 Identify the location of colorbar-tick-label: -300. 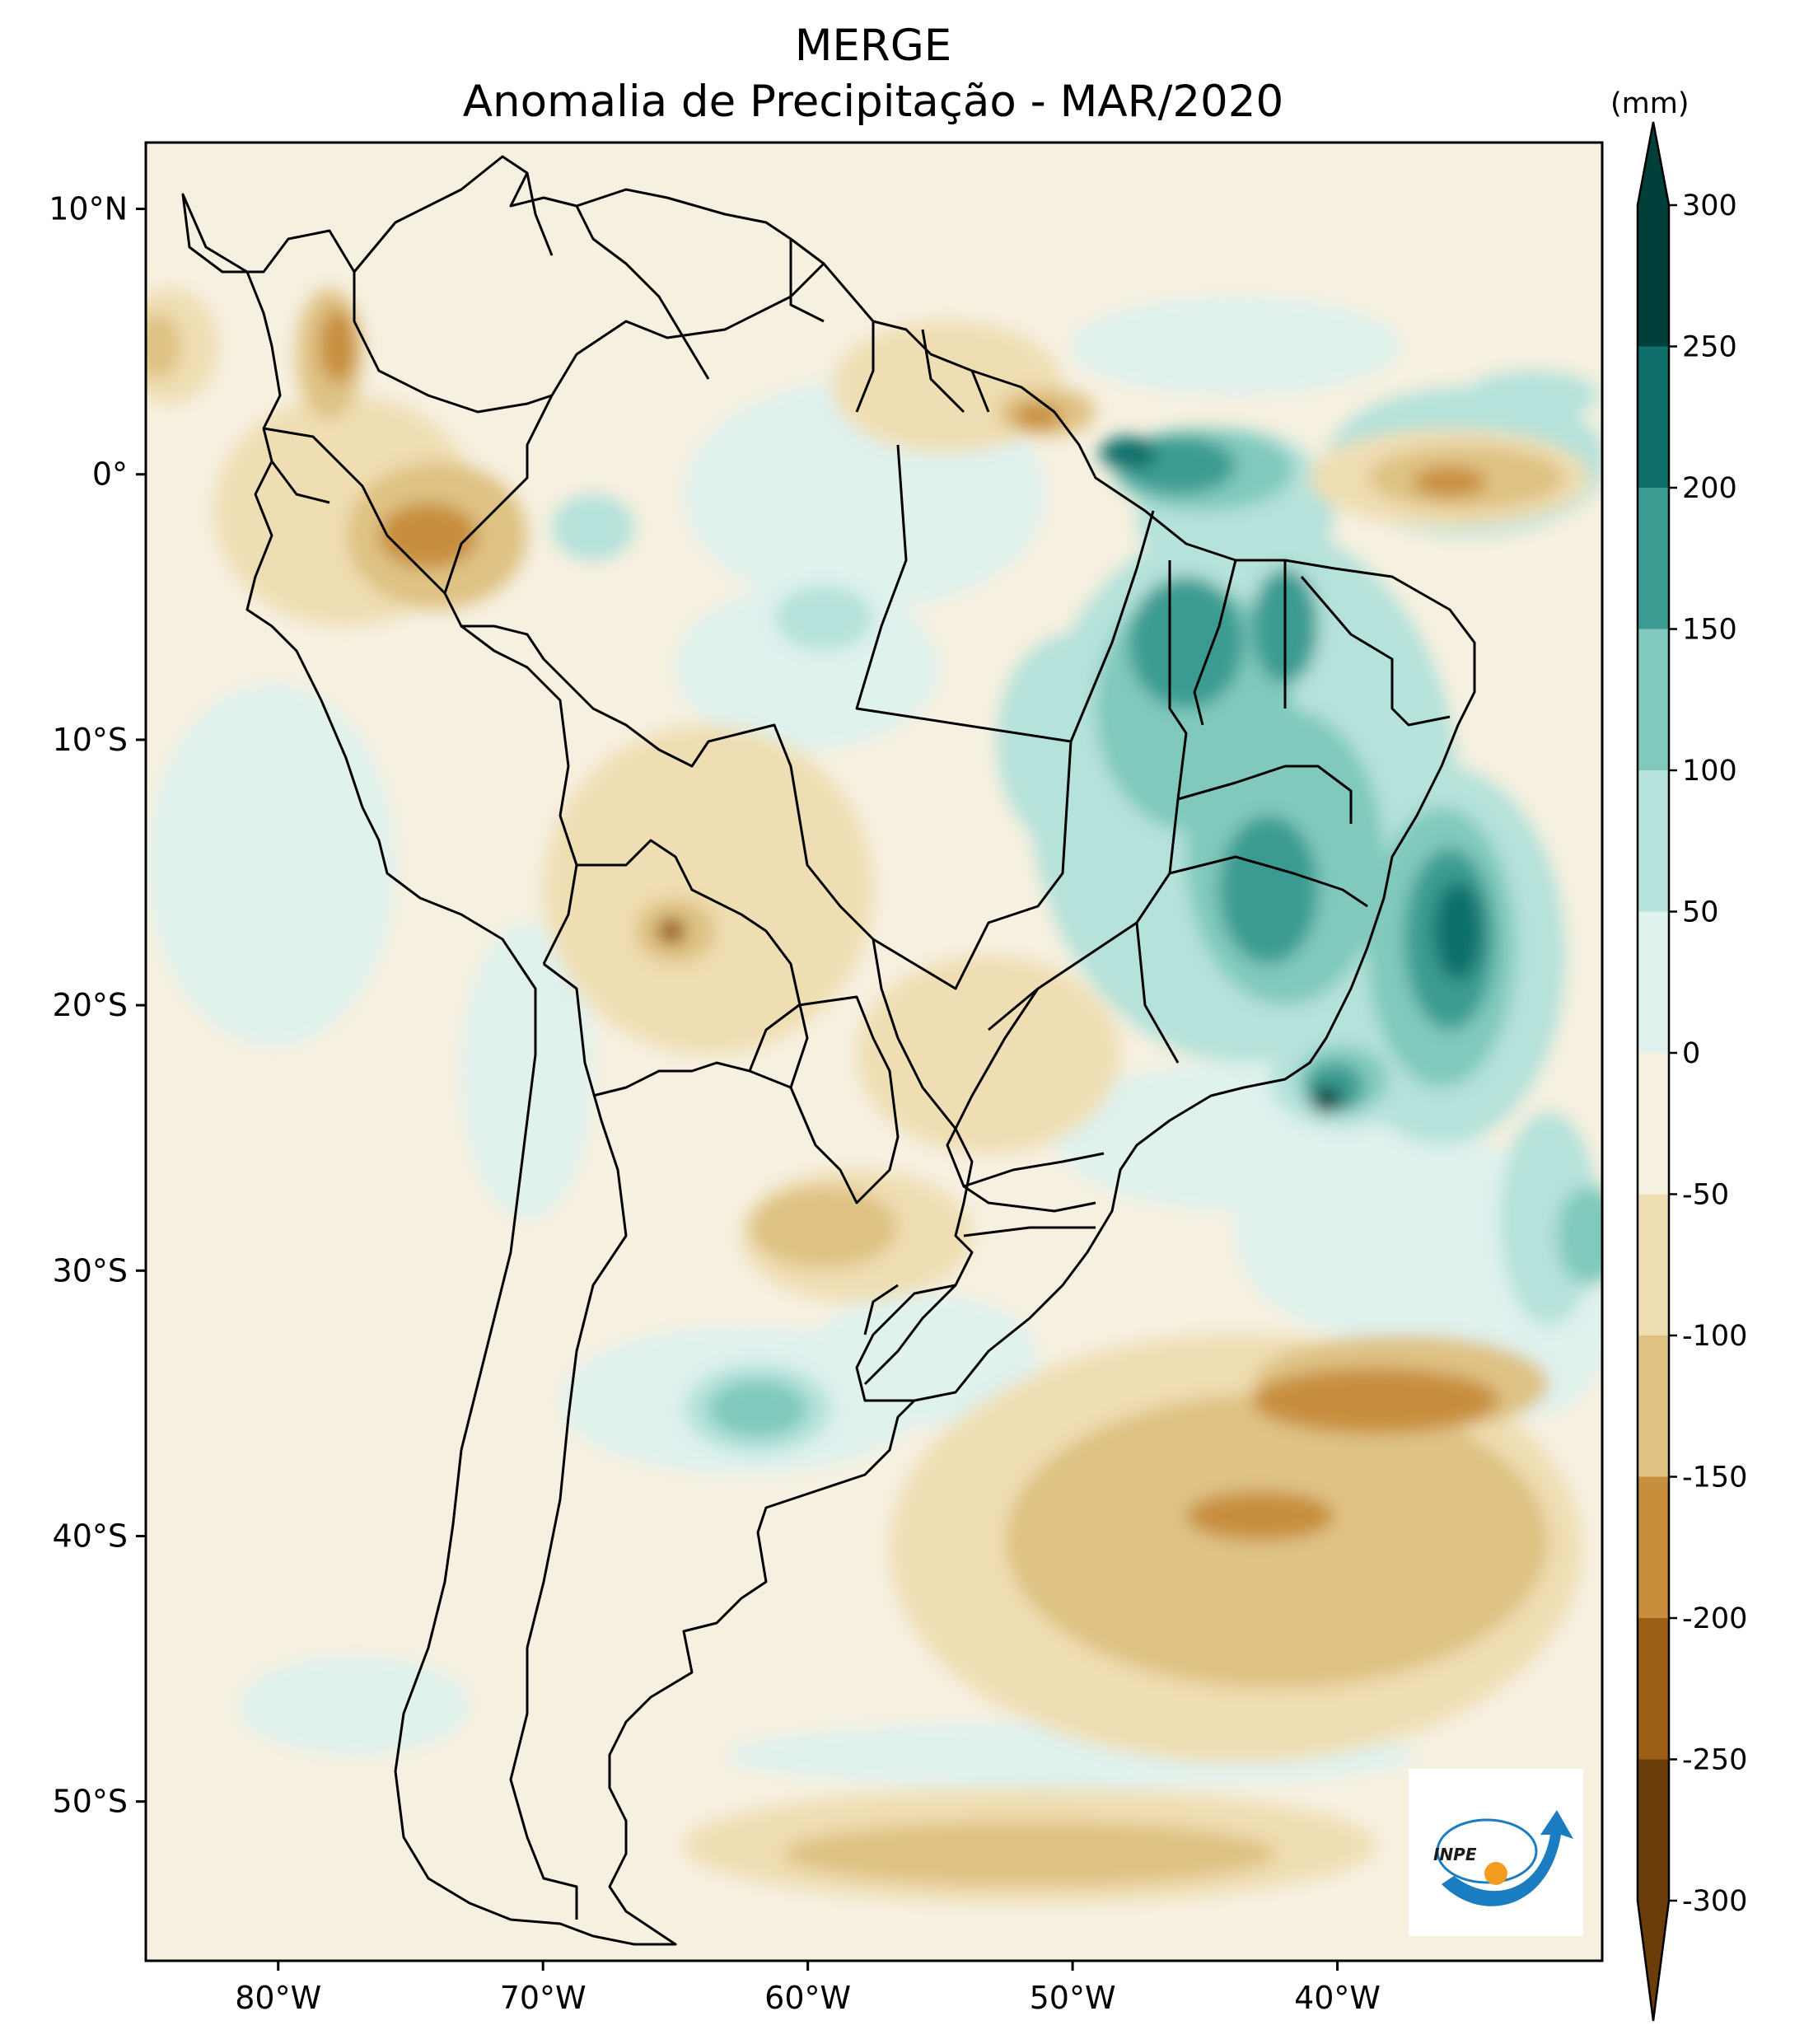
(1714, 1901).